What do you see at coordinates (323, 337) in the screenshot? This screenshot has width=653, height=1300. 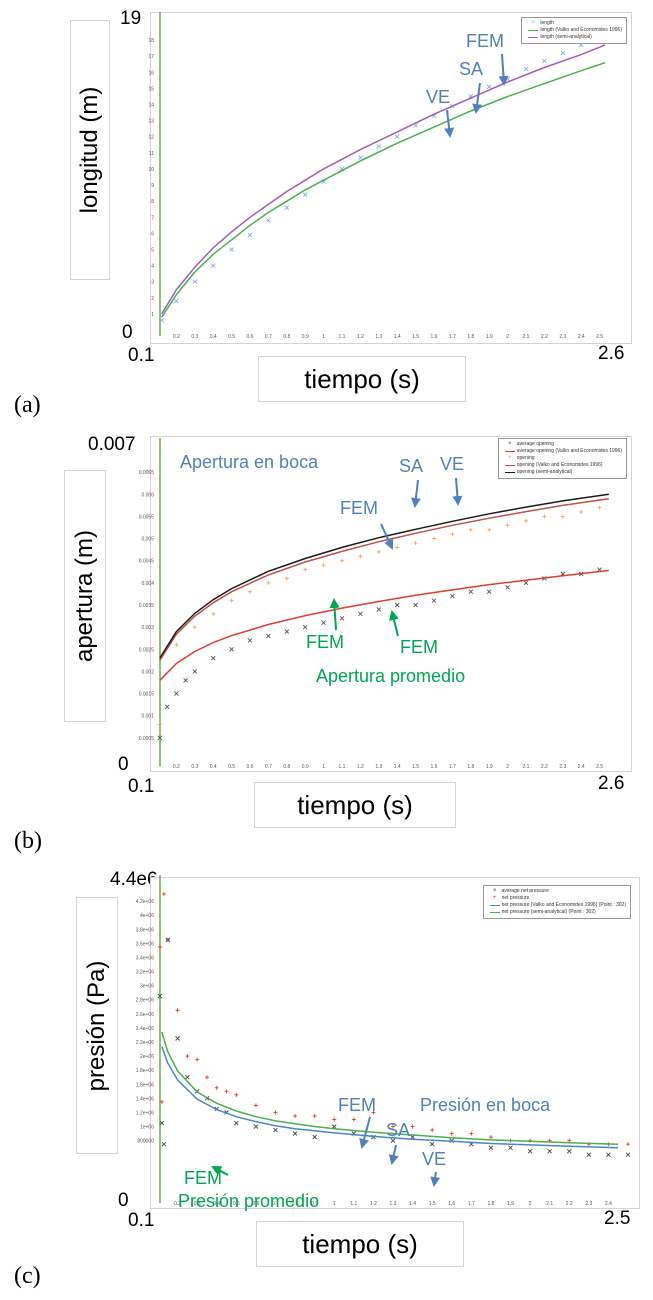 I see `x-tick-label: 1` at bounding box center [323, 337].